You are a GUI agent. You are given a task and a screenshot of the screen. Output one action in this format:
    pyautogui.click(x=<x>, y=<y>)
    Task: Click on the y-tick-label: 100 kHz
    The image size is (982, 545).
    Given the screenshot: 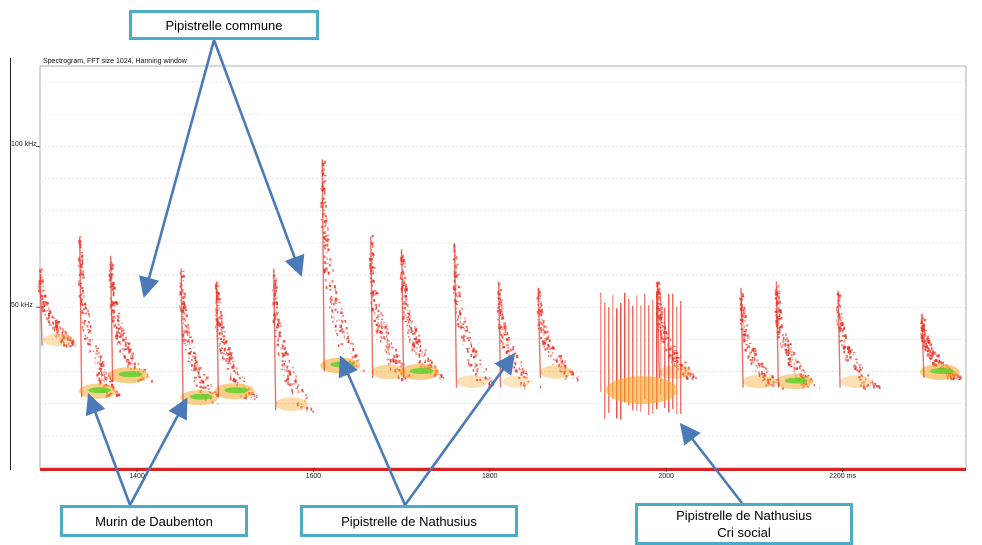 What is the action you would take?
    pyautogui.click(x=24, y=145)
    